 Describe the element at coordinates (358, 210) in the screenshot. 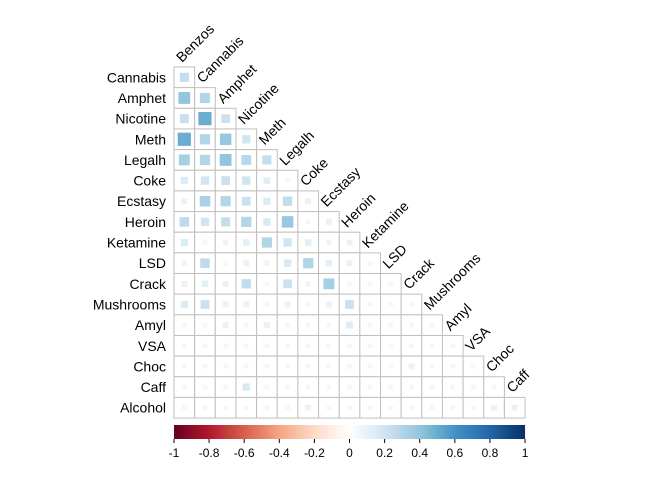

I see `column-label: Heroin` at that location.